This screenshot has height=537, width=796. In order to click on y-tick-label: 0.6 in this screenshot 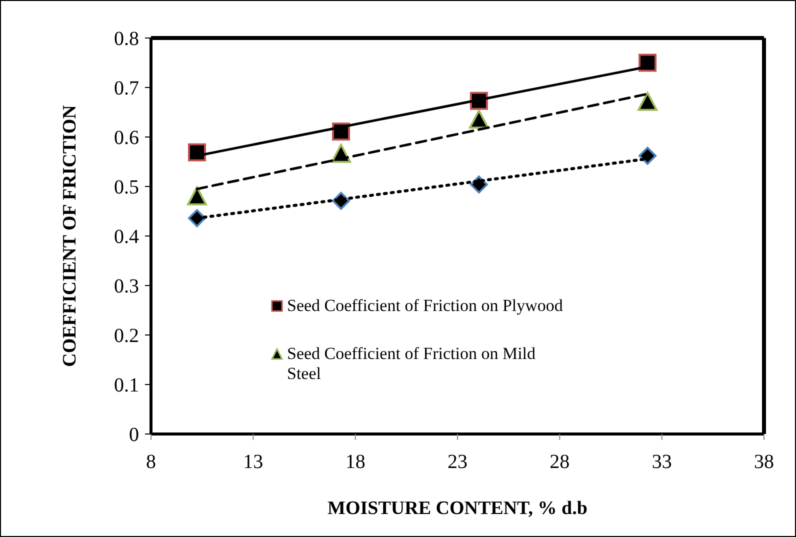, I will do `click(126, 138)`.